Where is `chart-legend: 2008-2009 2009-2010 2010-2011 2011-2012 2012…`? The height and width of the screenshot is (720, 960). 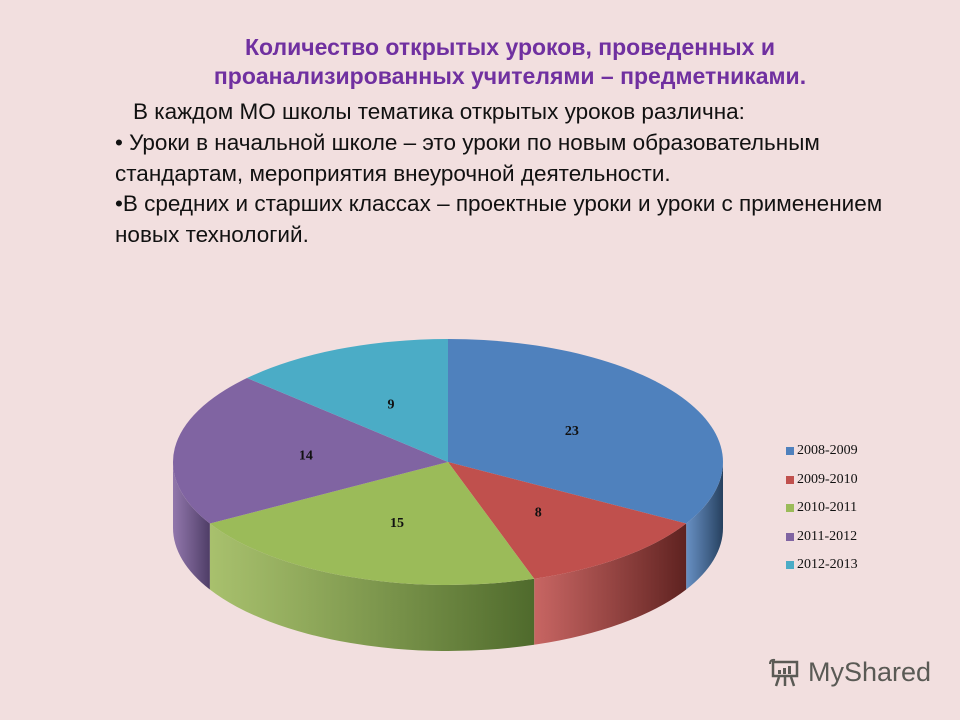 chart-legend: 2008-2009 2009-2010 2010-2011 2011-2012 2012… is located at coordinates (822, 508).